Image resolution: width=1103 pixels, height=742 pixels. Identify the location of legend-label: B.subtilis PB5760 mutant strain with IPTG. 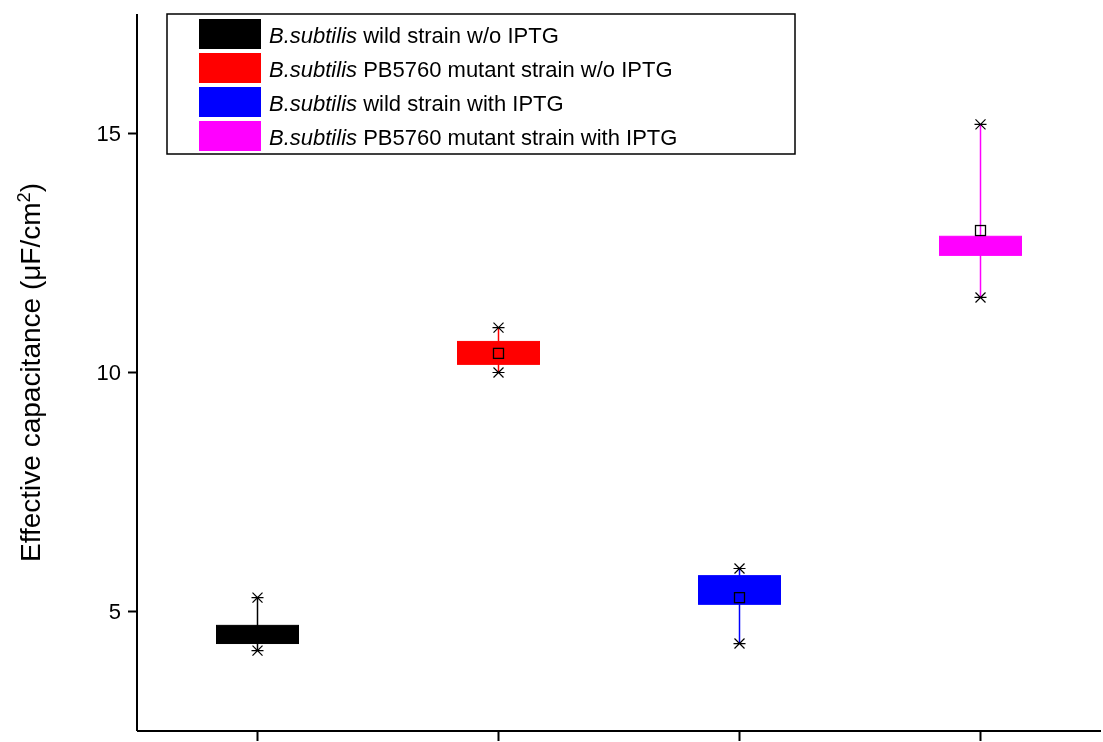
(473, 137).